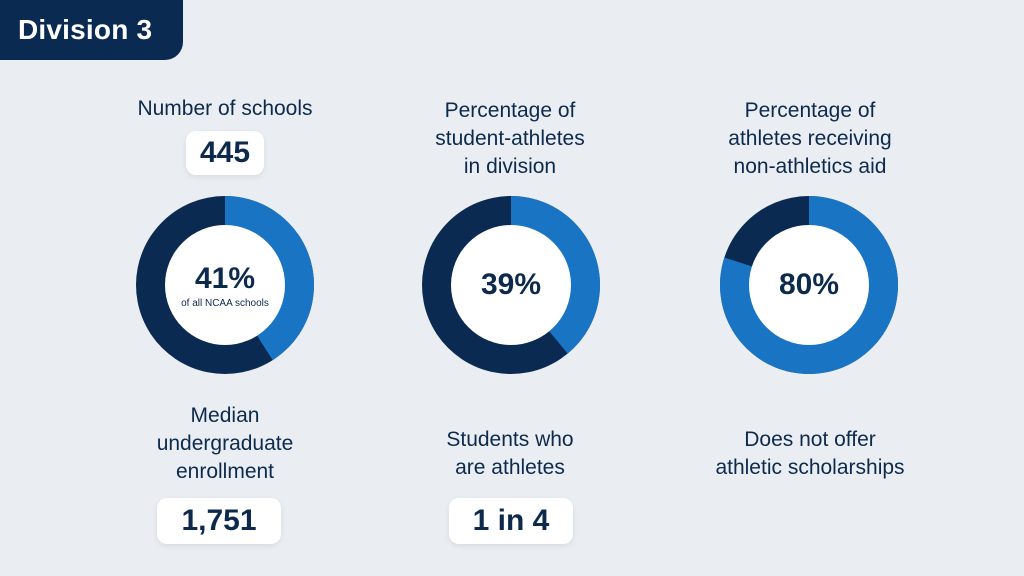 The image size is (1024, 576). What do you see at coordinates (85, 29) in the screenshot?
I see `division-title: Division 3` at bounding box center [85, 29].